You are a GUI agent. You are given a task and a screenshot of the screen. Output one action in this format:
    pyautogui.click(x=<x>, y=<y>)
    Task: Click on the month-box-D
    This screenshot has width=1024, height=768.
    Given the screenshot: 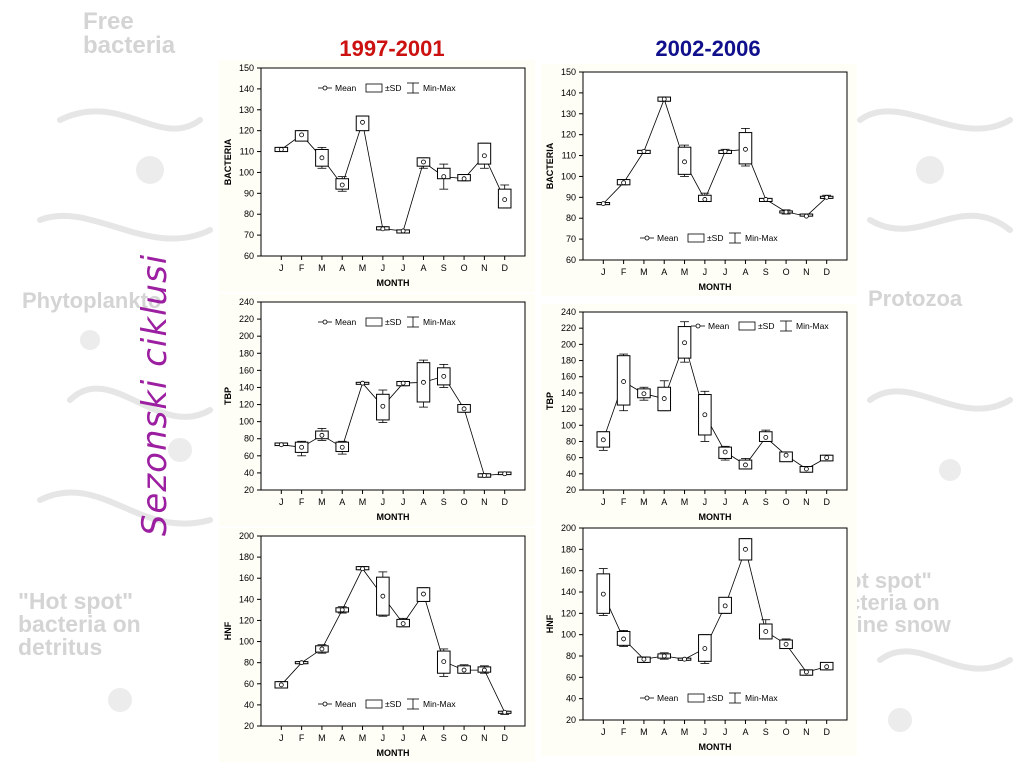 What is the action you would take?
    pyautogui.click(x=504, y=474)
    